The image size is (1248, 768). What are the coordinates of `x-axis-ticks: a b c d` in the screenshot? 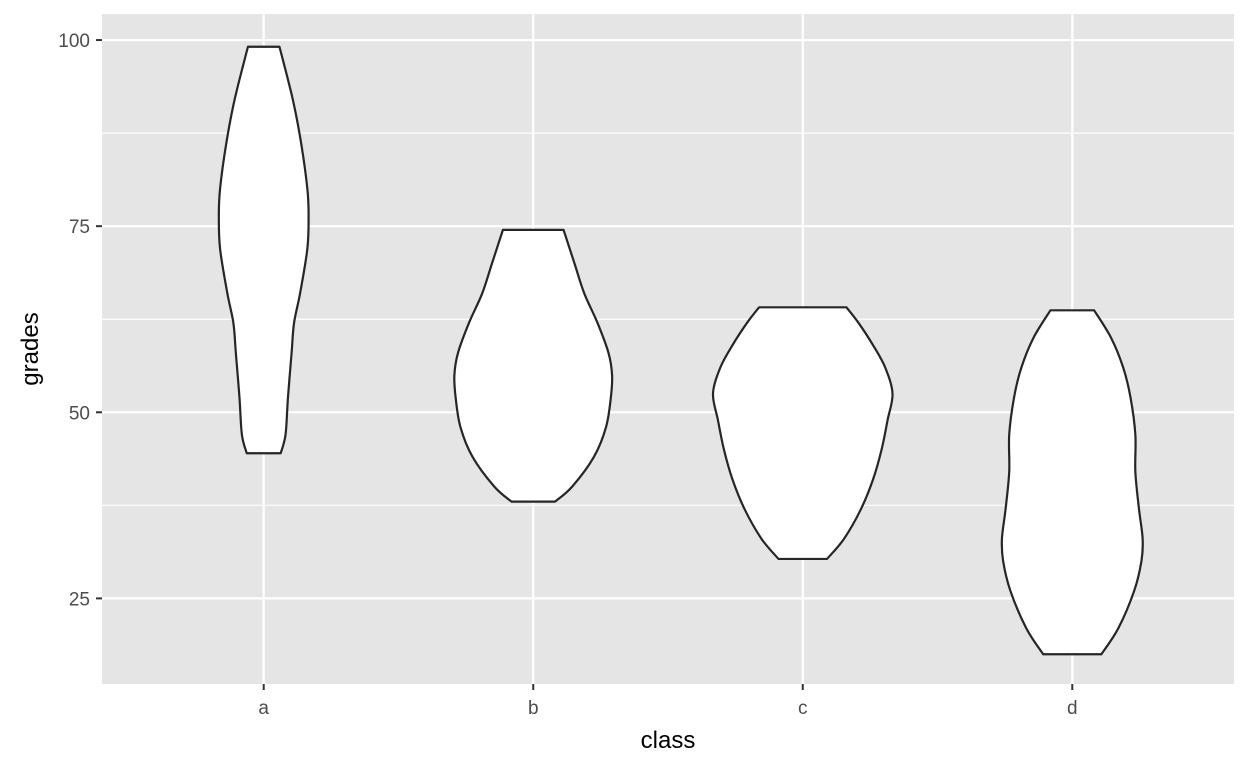 It's located at (668, 701).